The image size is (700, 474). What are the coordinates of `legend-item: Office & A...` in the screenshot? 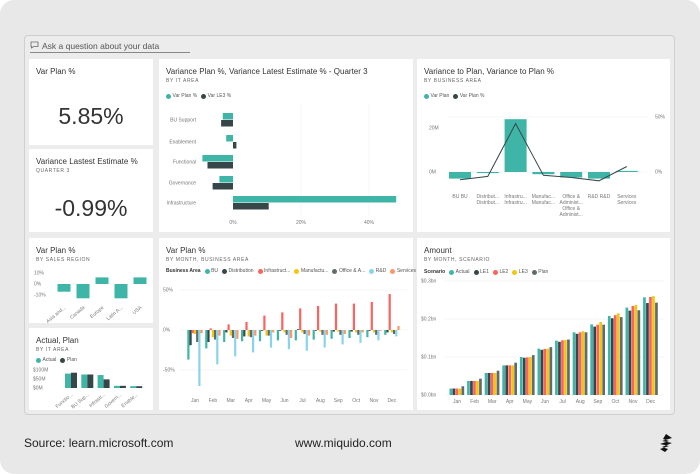 It's located at (348, 271).